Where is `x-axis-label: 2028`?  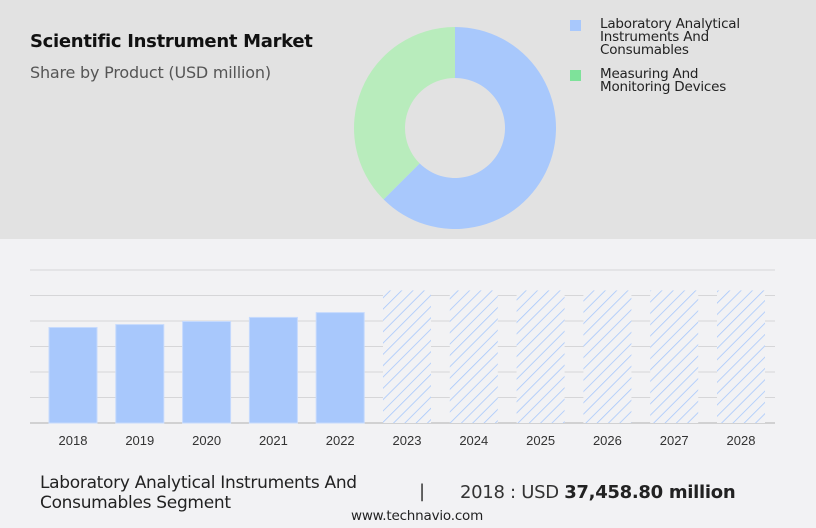
x-axis-label: 2028 is located at coordinates (741, 440).